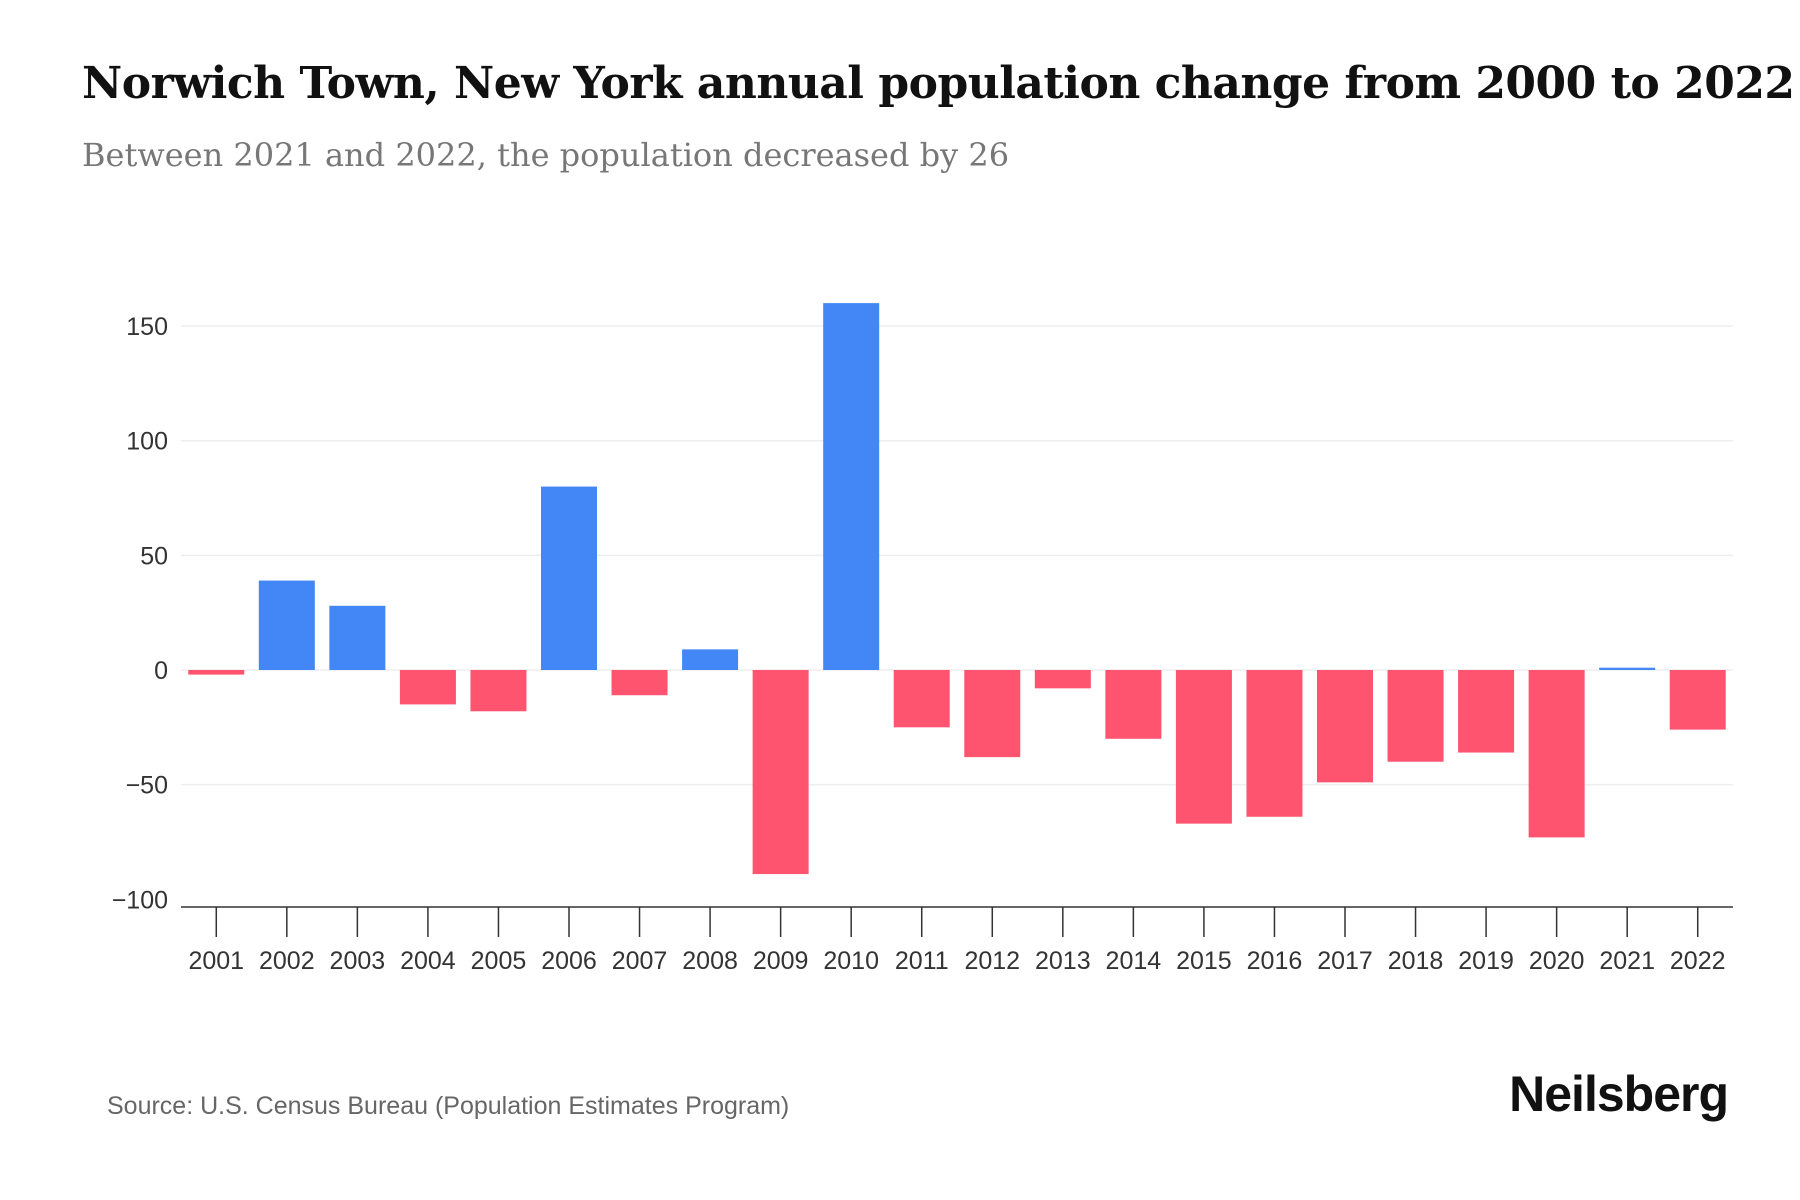  Describe the element at coordinates (992, 961) in the screenshot. I see `x-tick-label: 2012` at that location.